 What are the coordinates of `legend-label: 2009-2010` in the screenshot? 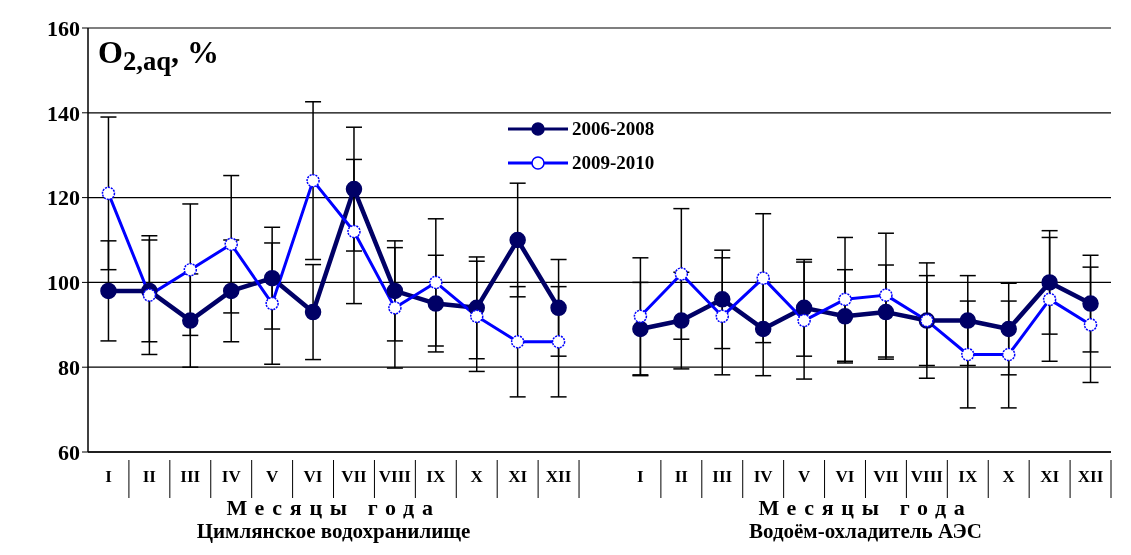 It's located at (613, 163).